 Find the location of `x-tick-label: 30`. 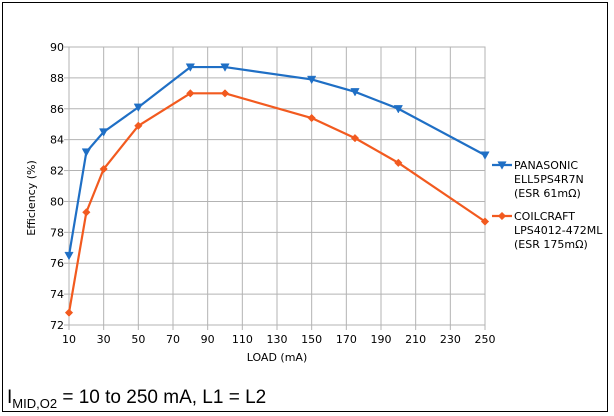

x-tick-label: 30 is located at coordinates (104, 339).